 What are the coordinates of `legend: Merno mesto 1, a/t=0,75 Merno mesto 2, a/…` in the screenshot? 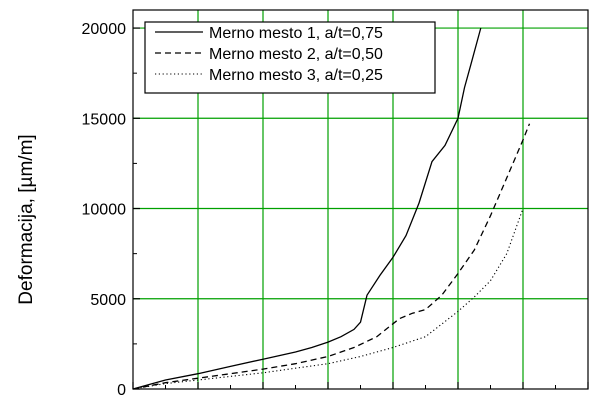 It's located at (290, 57).